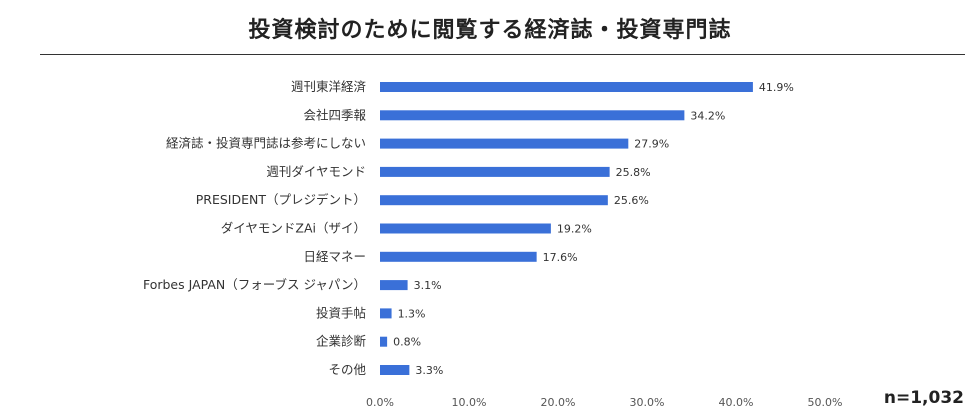 The width and height of the screenshot is (980, 420). What do you see at coordinates (825, 402) in the screenshot?
I see `x-tick-label: 50.0%` at bounding box center [825, 402].